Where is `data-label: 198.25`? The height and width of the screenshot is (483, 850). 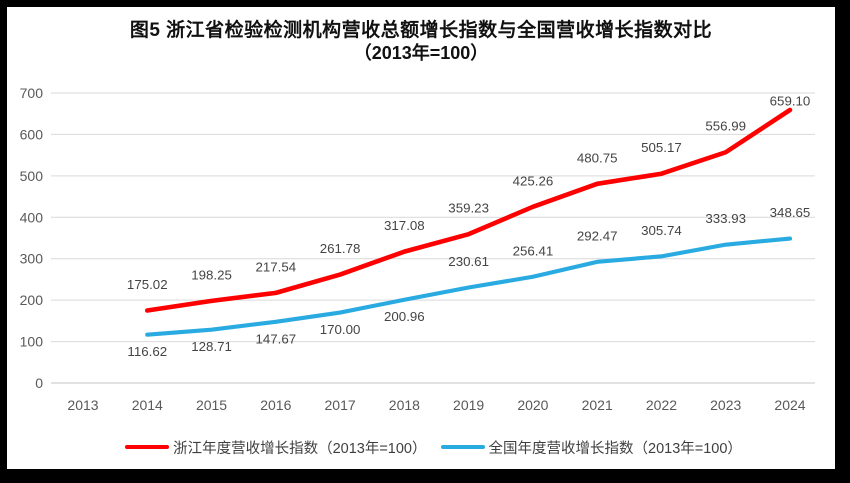 data-label: 198.25 is located at coordinates (211, 274).